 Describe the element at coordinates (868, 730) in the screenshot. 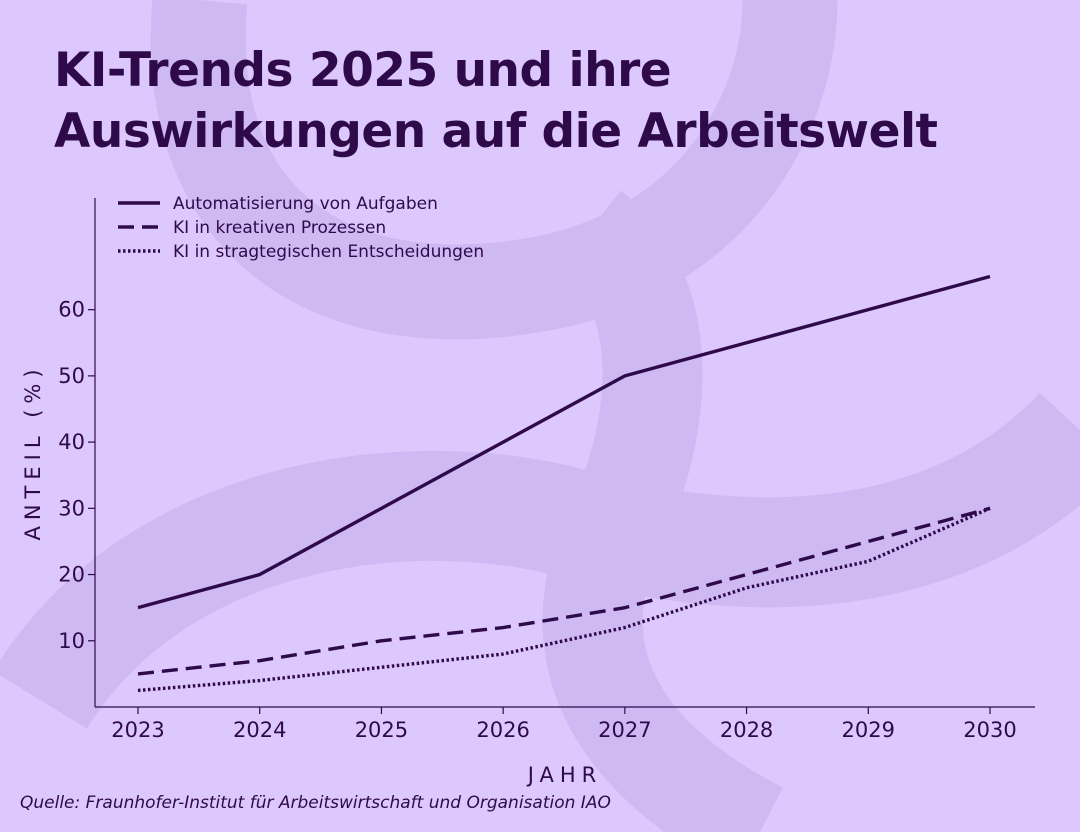

I see `x-tick-label-2029: 2029` at that location.